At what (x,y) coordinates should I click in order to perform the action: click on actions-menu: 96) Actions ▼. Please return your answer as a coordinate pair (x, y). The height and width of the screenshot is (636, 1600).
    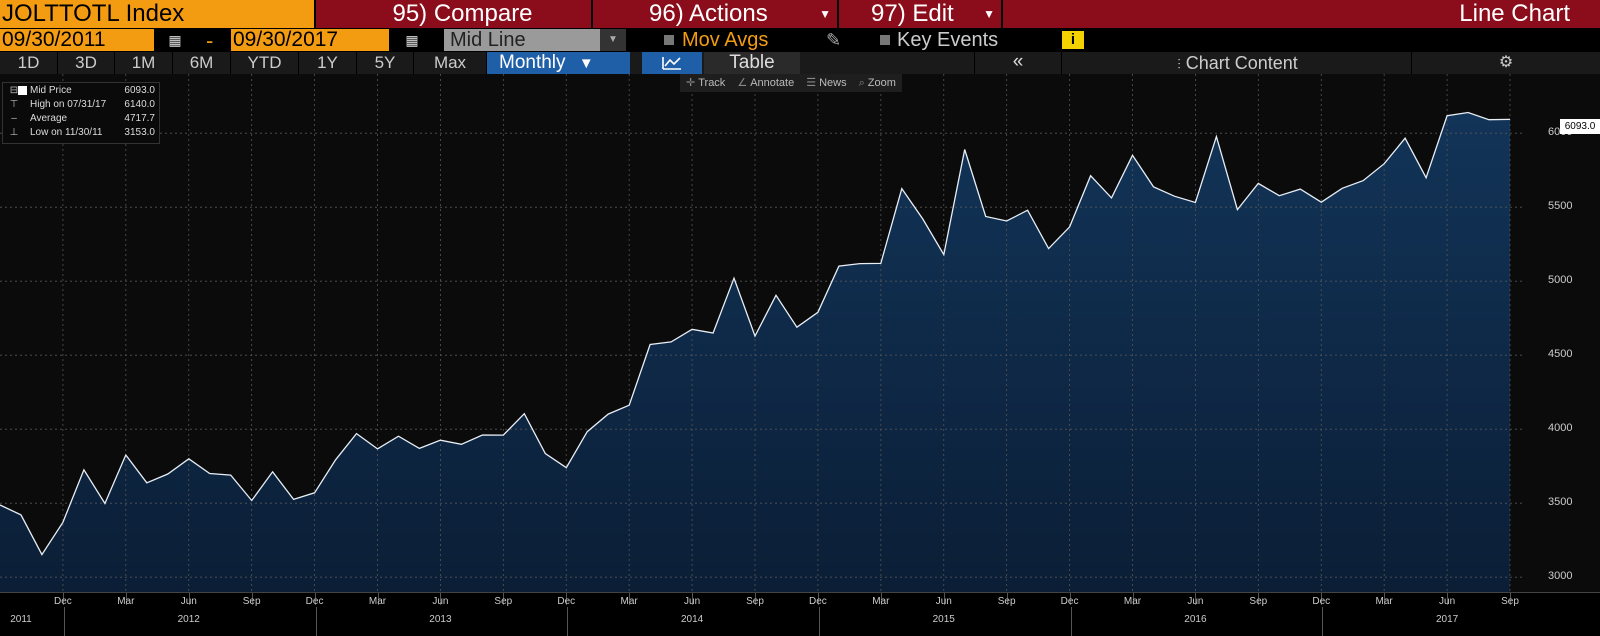
    Looking at the image, I should click on (715, 14).